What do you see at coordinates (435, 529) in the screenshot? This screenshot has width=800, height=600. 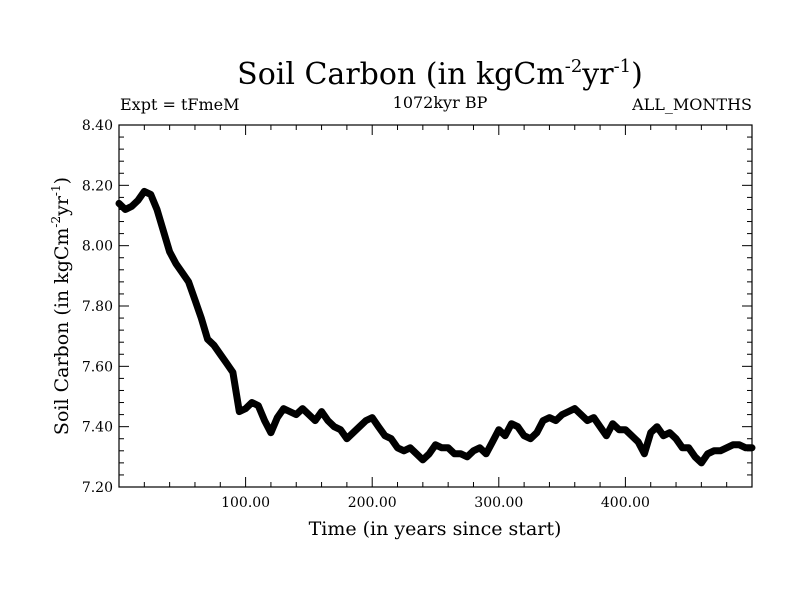 I see `x-axis-label: Time (in years since start)` at bounding box center [435, 529].